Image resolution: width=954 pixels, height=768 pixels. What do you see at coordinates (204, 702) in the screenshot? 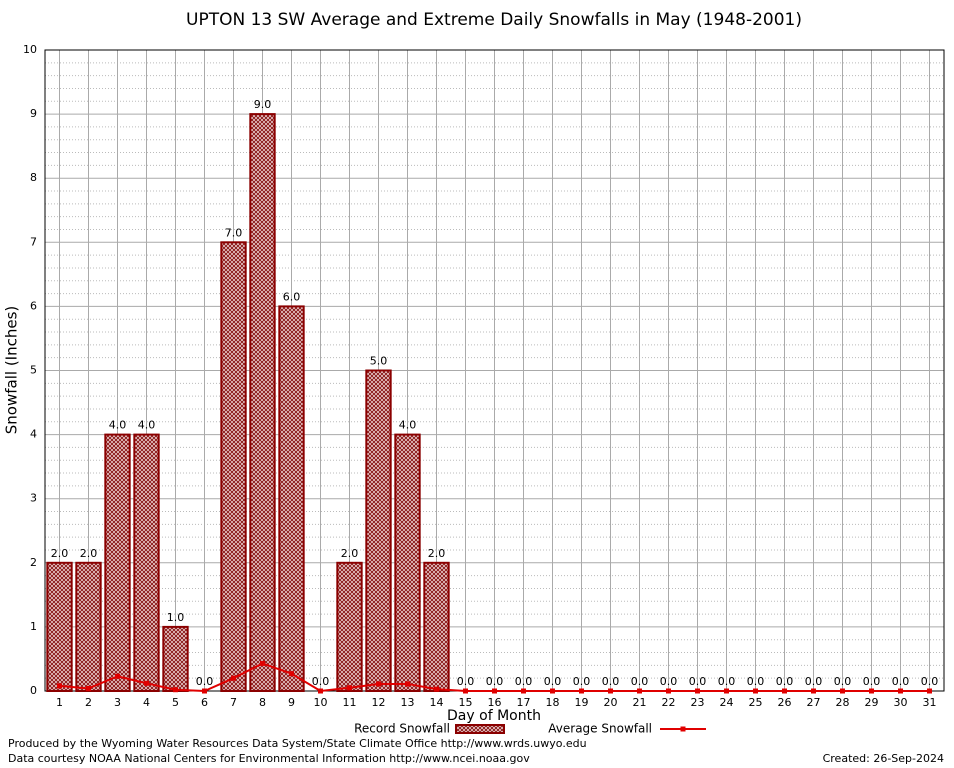
I see `x-tick-label: 6` at bounding box center [204, 702].